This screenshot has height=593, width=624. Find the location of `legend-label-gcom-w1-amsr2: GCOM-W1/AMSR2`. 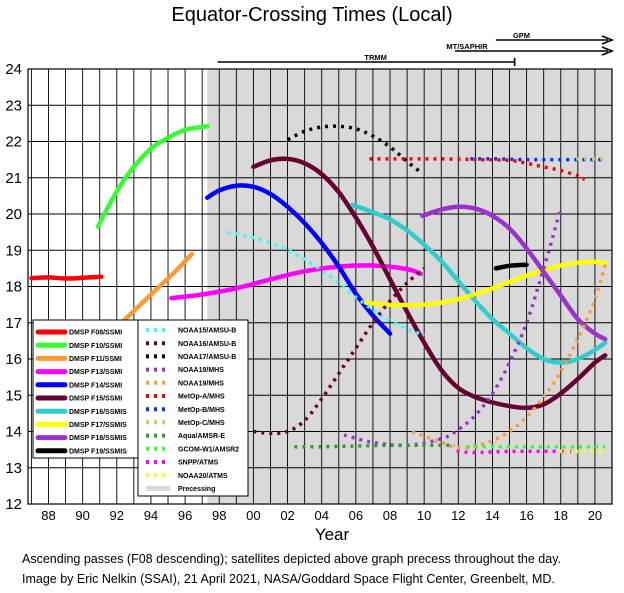

legend-label-gcom-w1-amsr2: GCOM-W1/AMSR2 is located at coordinates (208, 449).